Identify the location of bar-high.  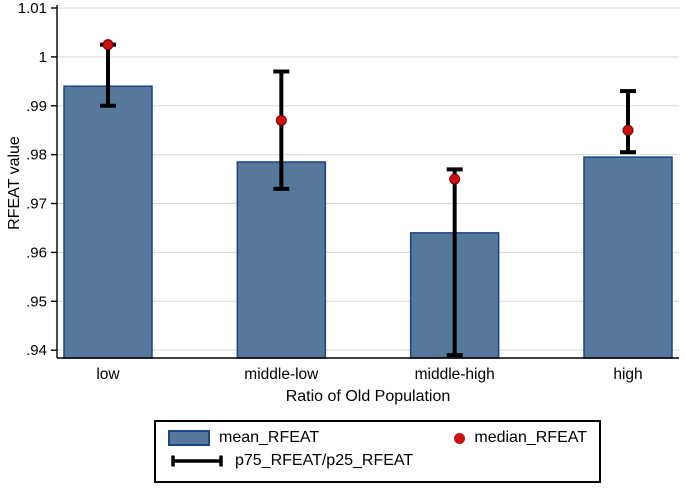
(628, 257).